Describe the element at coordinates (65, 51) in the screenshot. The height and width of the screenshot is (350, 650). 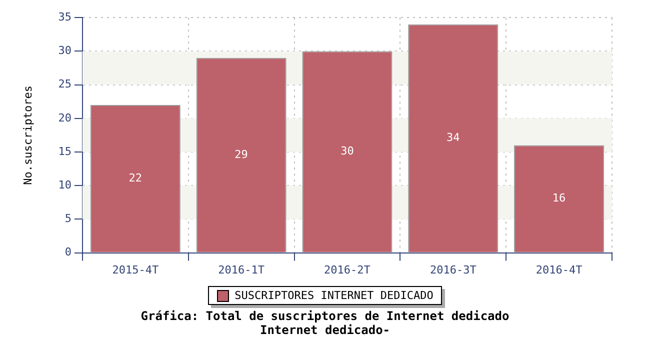
I see `y-tick-label: 30` at that location.